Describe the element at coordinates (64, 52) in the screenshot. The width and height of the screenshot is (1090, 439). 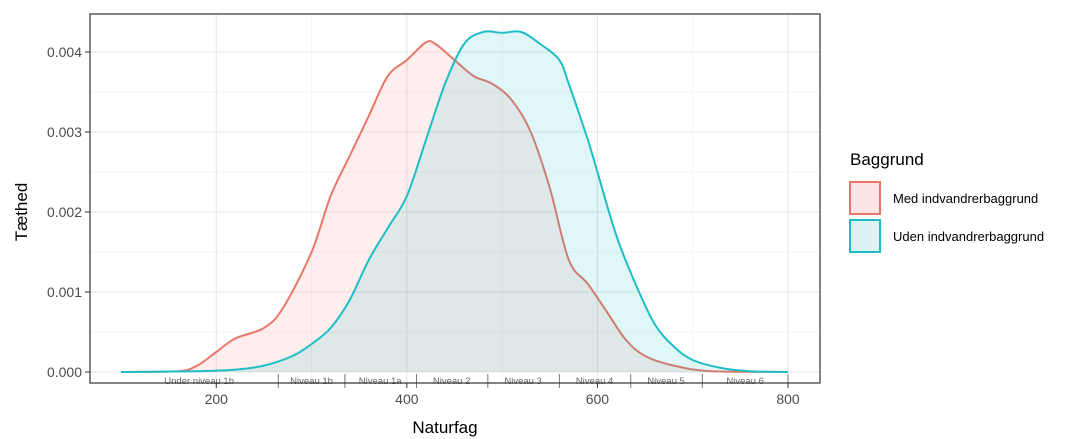
I see `y-tick-label: 0.004` at that location.